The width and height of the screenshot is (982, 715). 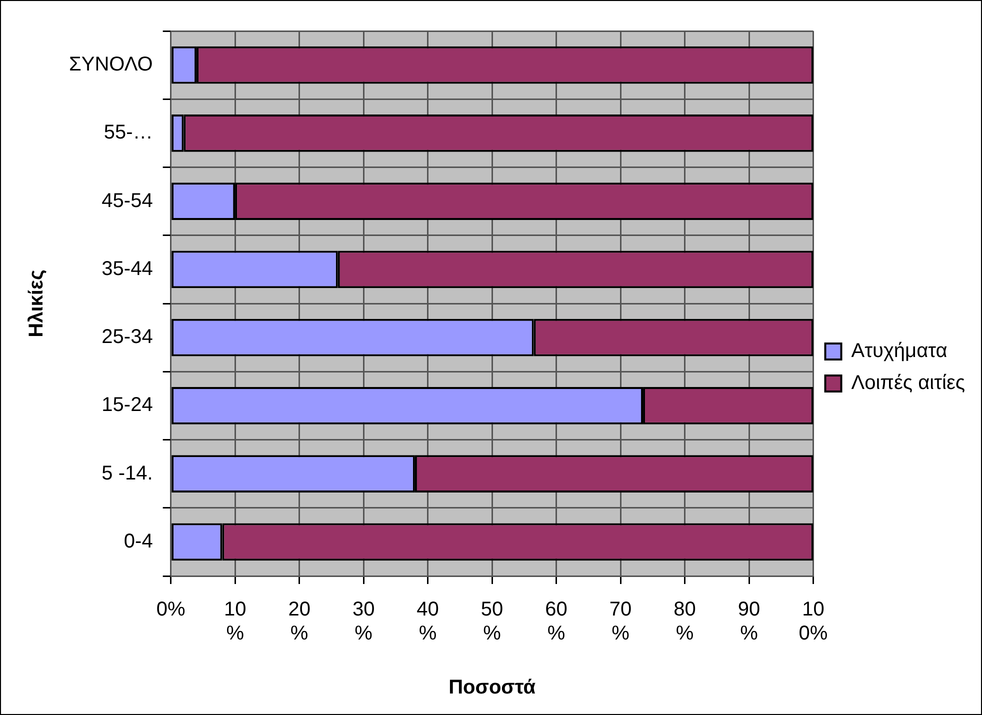 I want to click on y-tick-label: 5 -14., so click(x=127, y=473).